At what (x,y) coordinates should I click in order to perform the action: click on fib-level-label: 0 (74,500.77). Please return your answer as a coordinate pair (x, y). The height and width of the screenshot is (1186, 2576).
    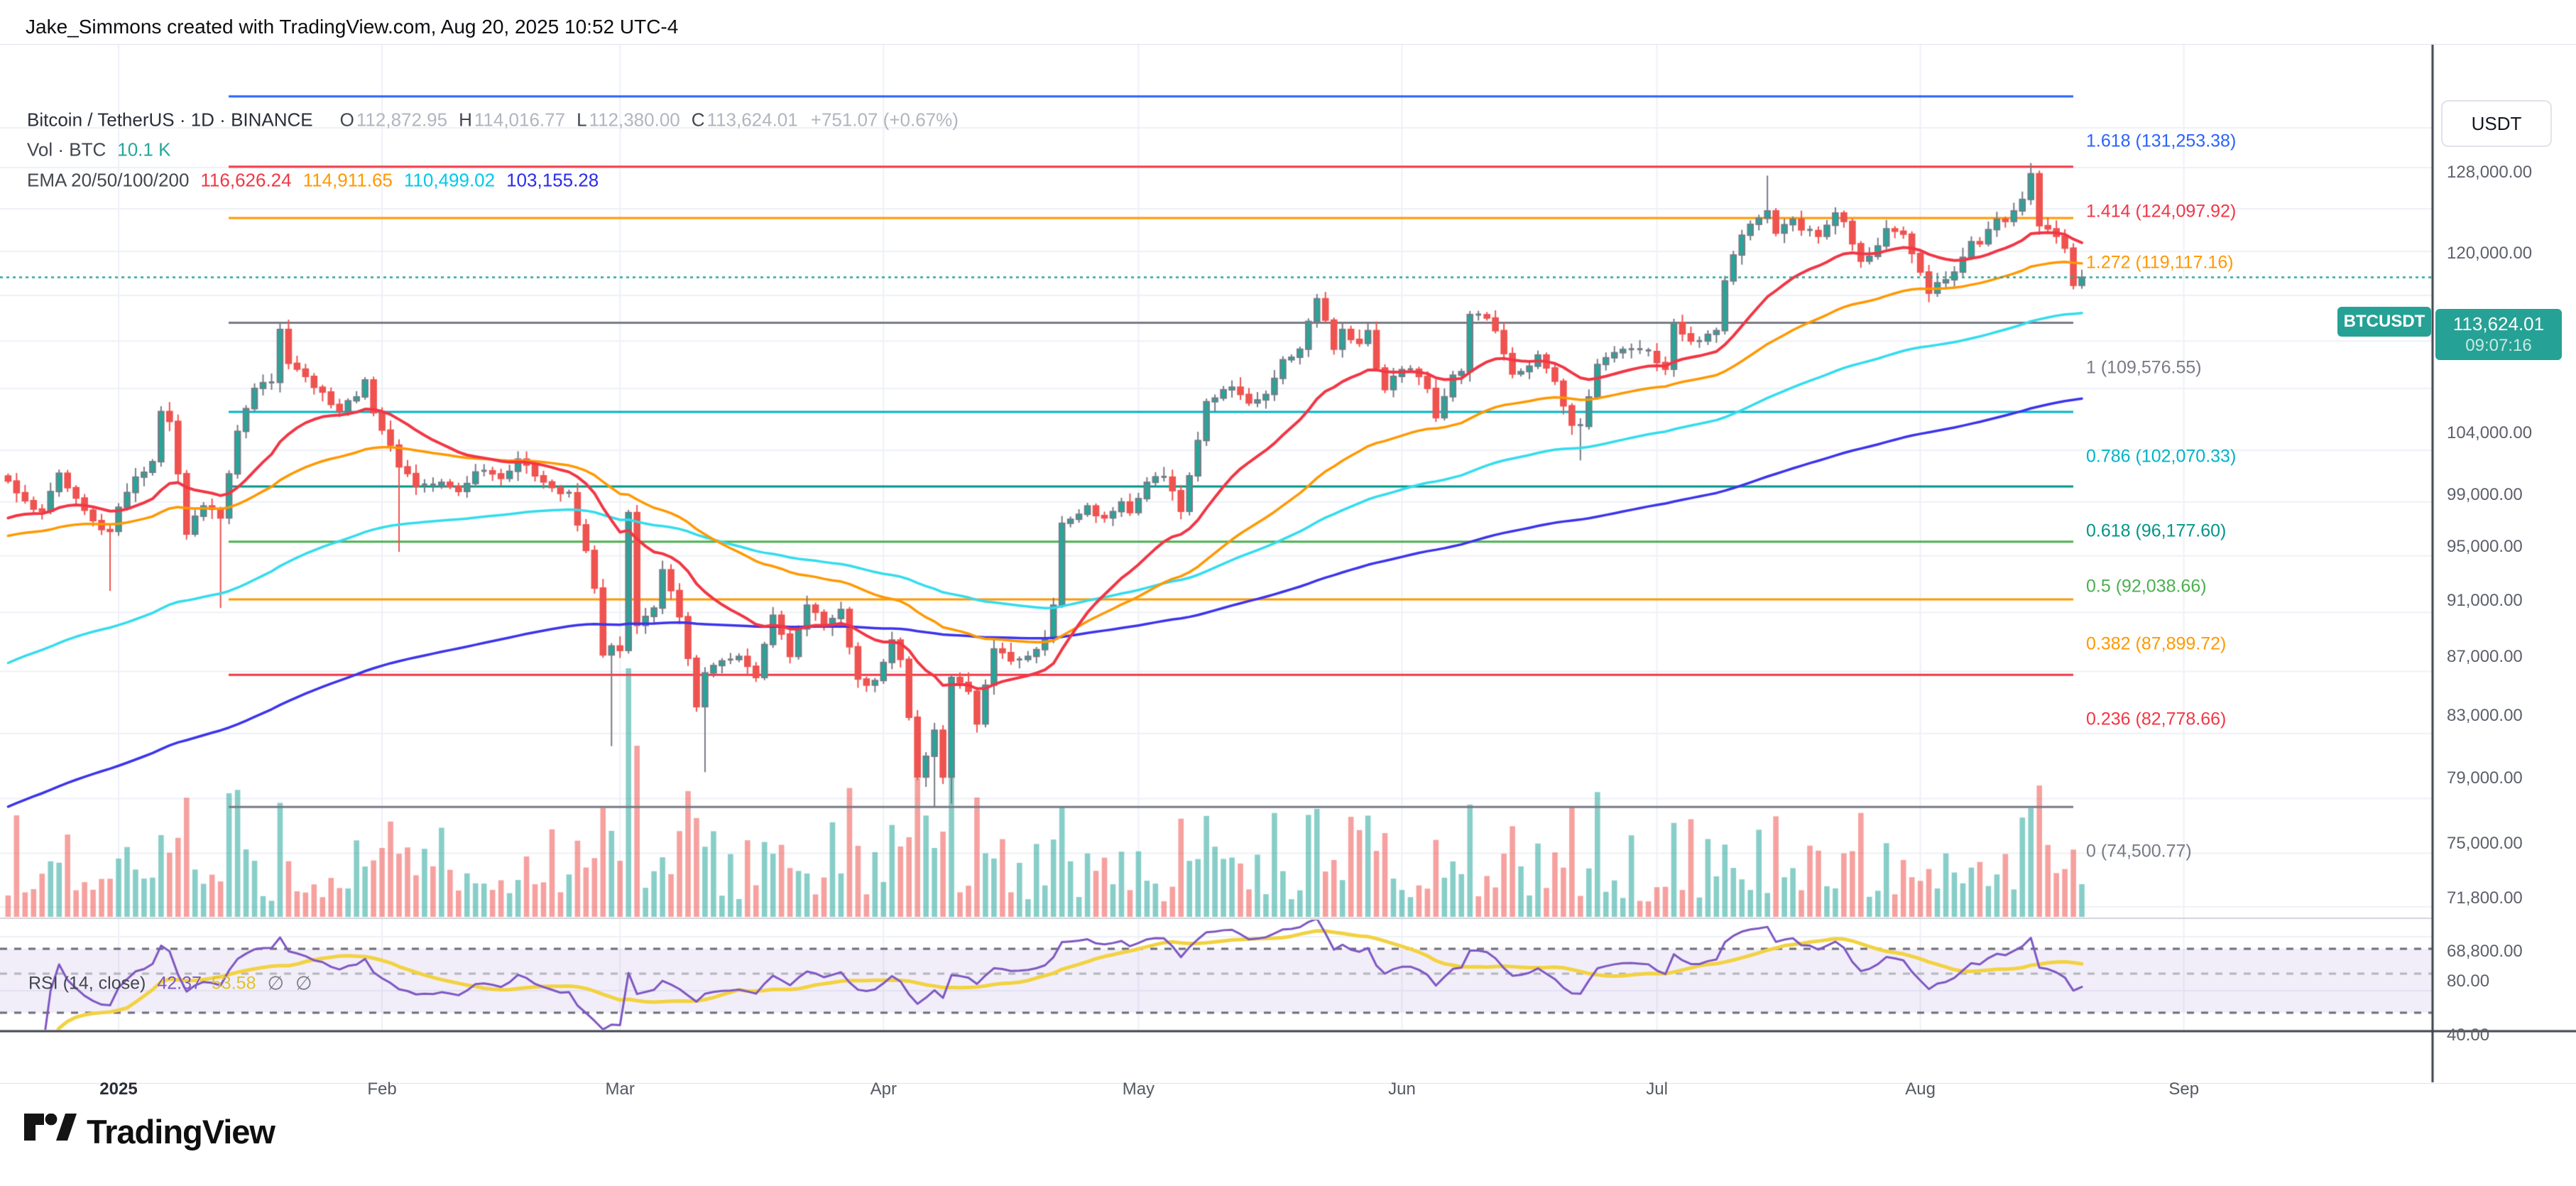
    Looking at the image, I should click on (2139, 851).